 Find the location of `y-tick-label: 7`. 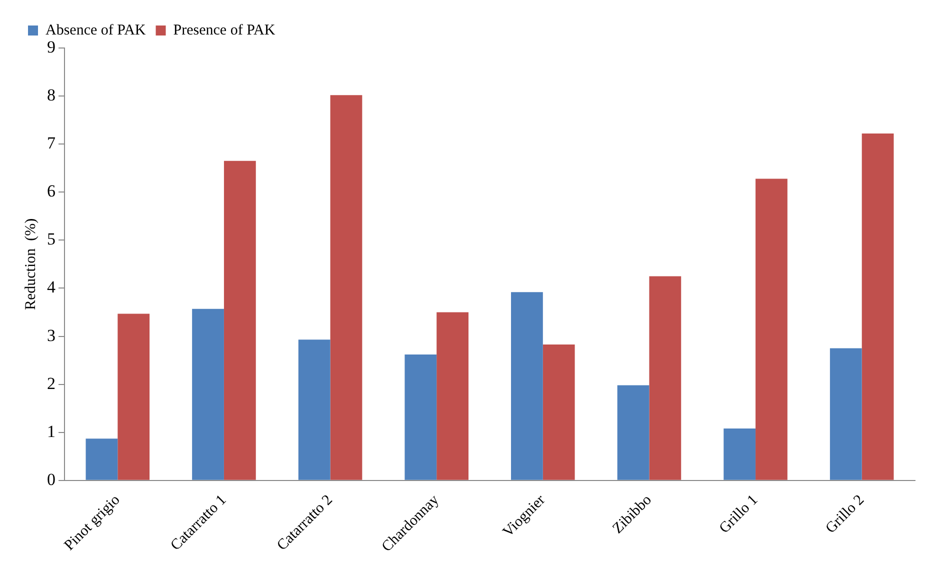

y-tick-label: 7 is located at coordinates (51, 143).